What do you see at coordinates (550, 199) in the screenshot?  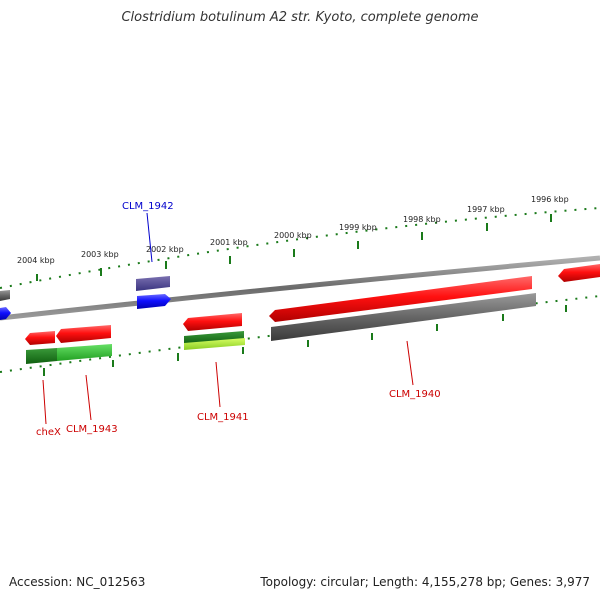 I see `ruler-label: 1996 kbp` at bounding box center [550, 199].